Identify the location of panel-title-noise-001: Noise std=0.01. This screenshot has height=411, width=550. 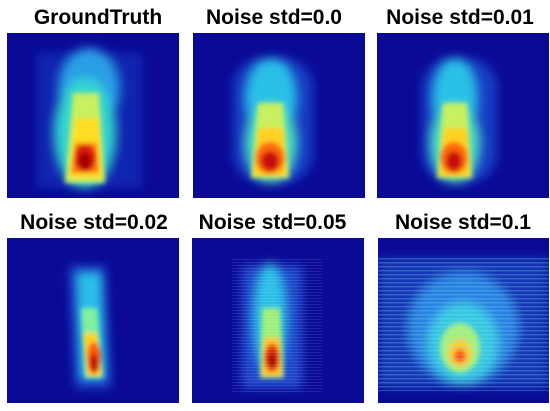
(460, 17).